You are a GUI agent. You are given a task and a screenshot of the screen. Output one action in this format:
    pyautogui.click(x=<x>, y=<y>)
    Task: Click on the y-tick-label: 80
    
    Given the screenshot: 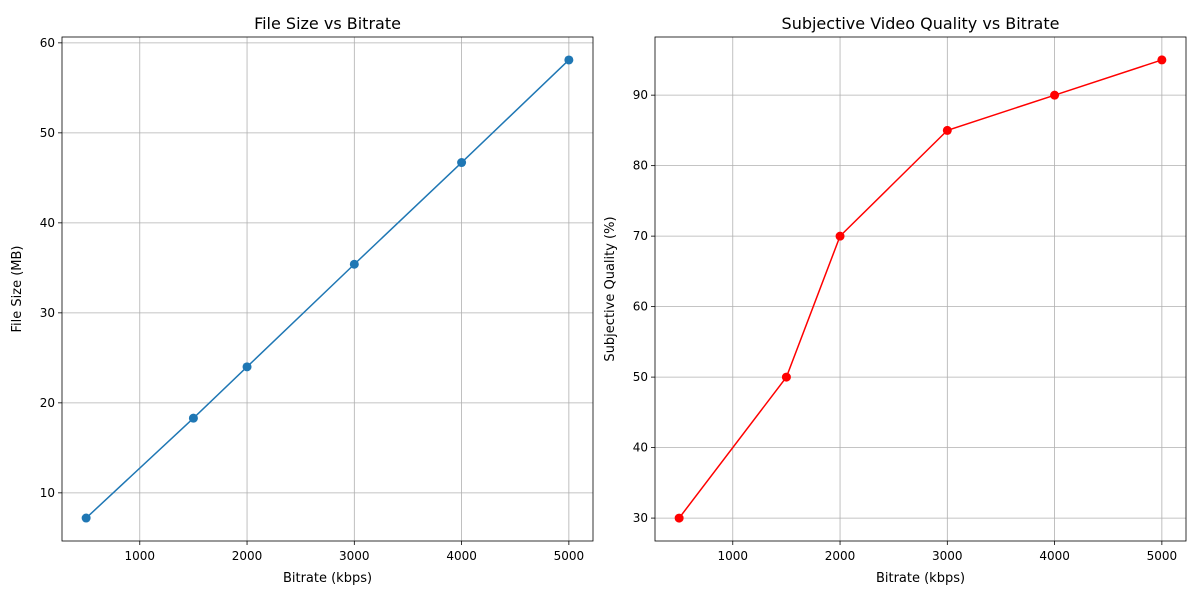 What is the action you would take?
    pyautogui.click(x=640, y=166)
    